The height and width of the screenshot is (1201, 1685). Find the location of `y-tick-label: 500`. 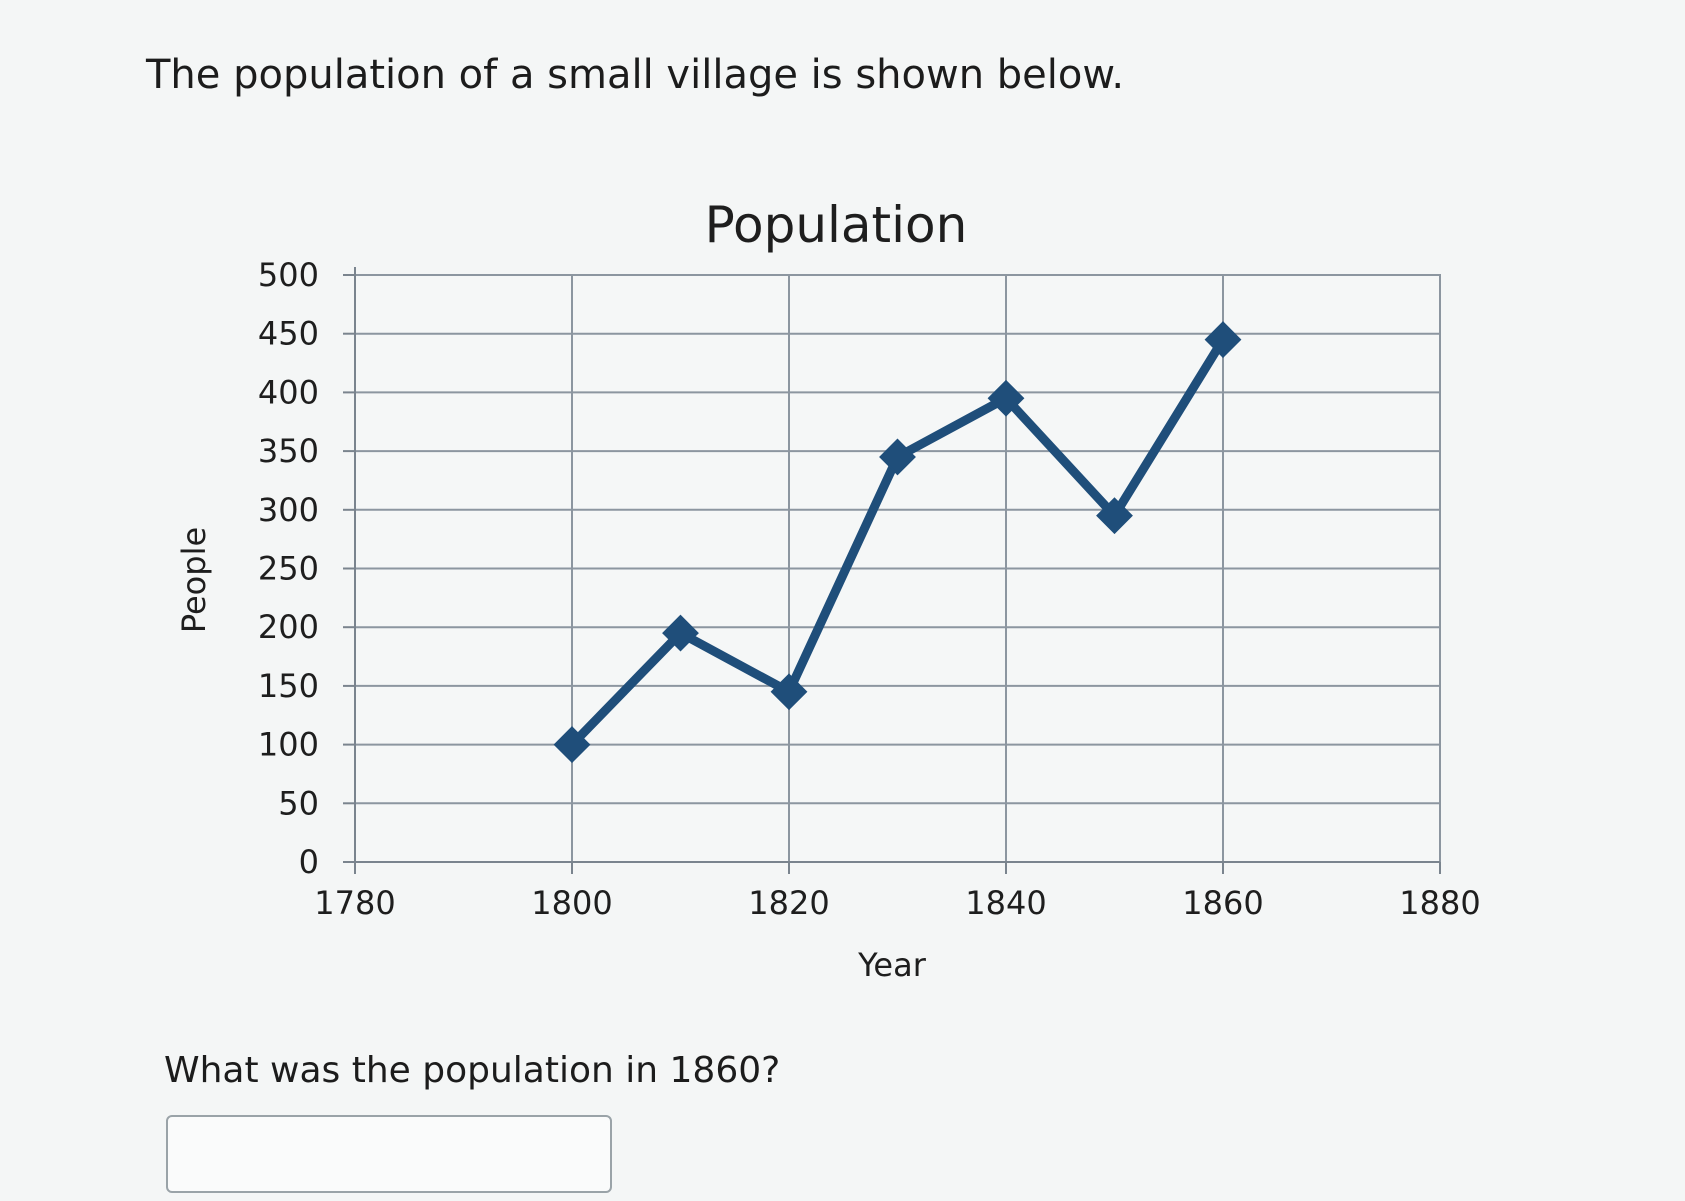

y-tick-label: 500 is located at coordinates (288, 275).